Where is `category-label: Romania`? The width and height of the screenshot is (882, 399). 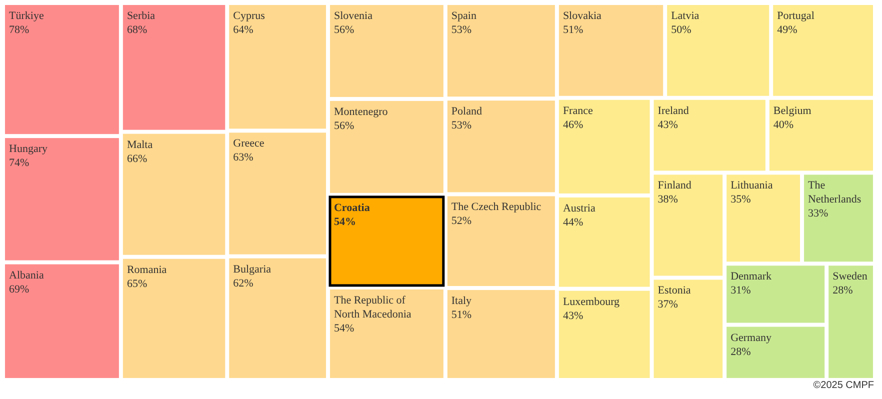
category-label: Romania is located at coordinates (146, 270).